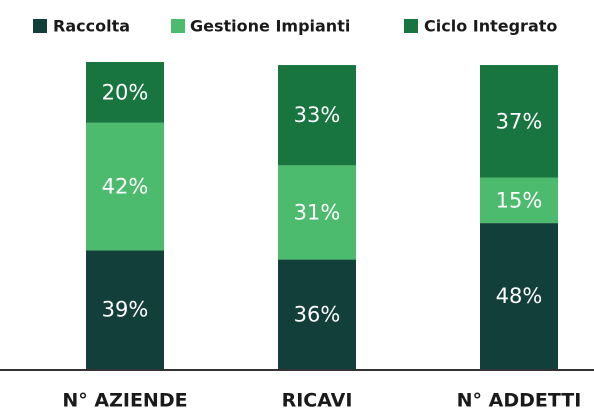 The width and height of the screenshot is (594, 412). Describe the element at coordinates (270, 26) in the screenshot. I see `legend-label: Gestione Impianti` at that location.